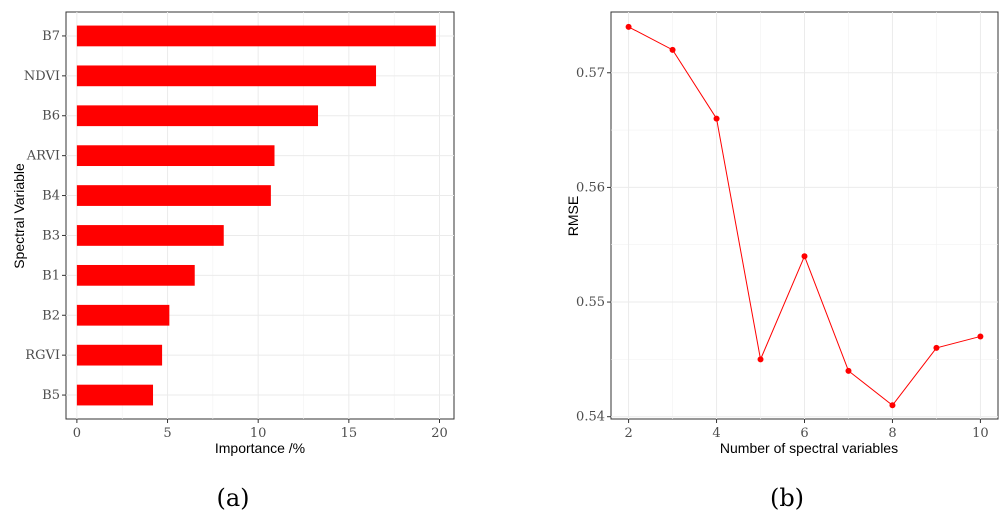 This screenshot has height=517, width=999. Describe the element at coordinates (175, 156) in the screenshot. I see `bar-arvi` at that location.